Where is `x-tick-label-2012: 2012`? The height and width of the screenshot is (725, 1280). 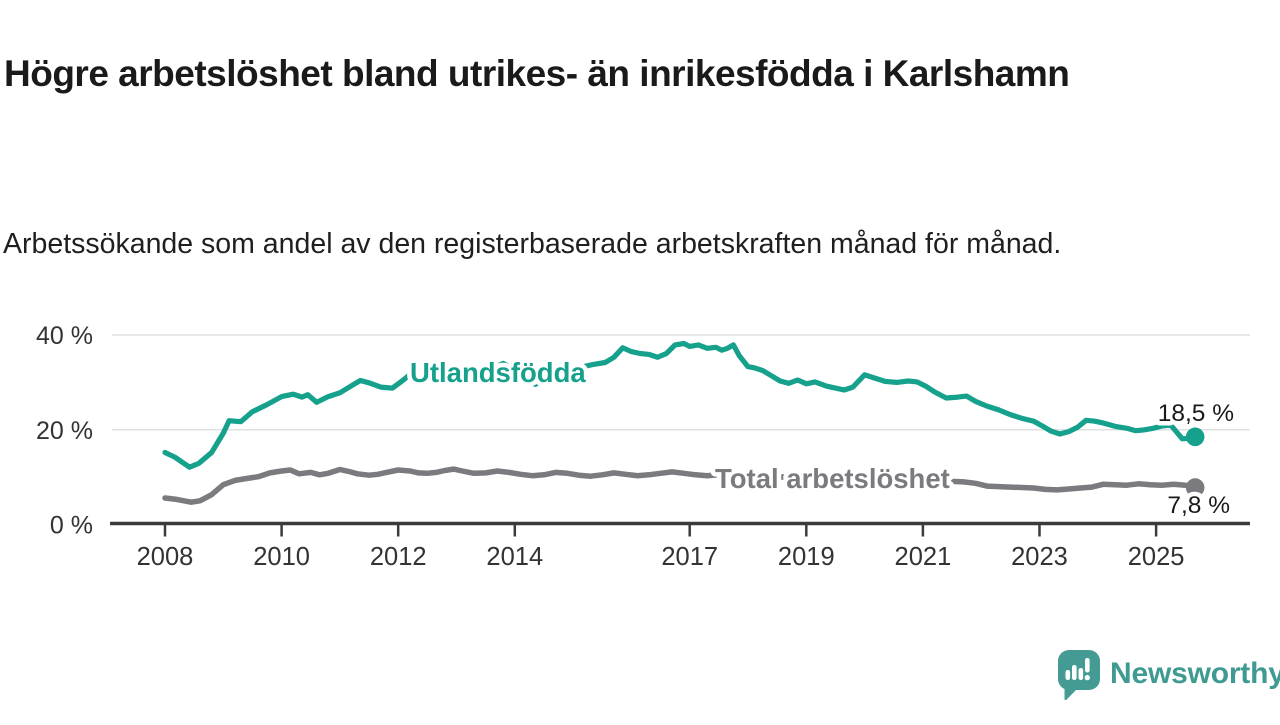 x-tick-label-2012: 2012 is located at coordinates (398, 557).